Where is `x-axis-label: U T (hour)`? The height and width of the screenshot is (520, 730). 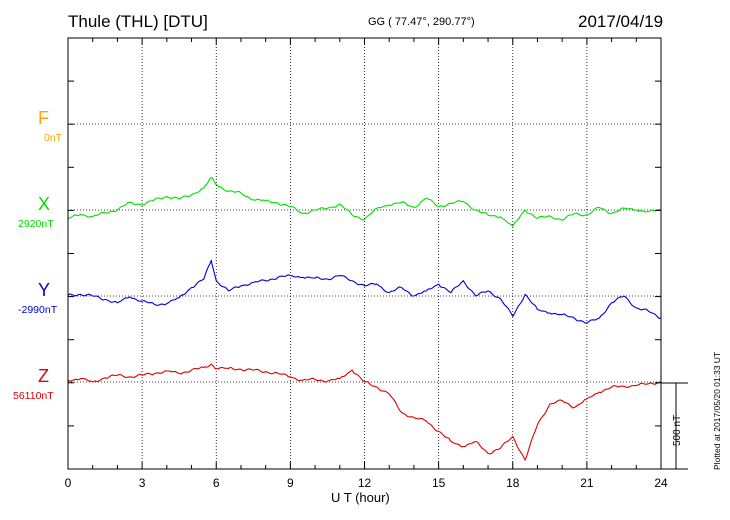
x-axis-label: U T (hour) is located at coordinates (360, 497).